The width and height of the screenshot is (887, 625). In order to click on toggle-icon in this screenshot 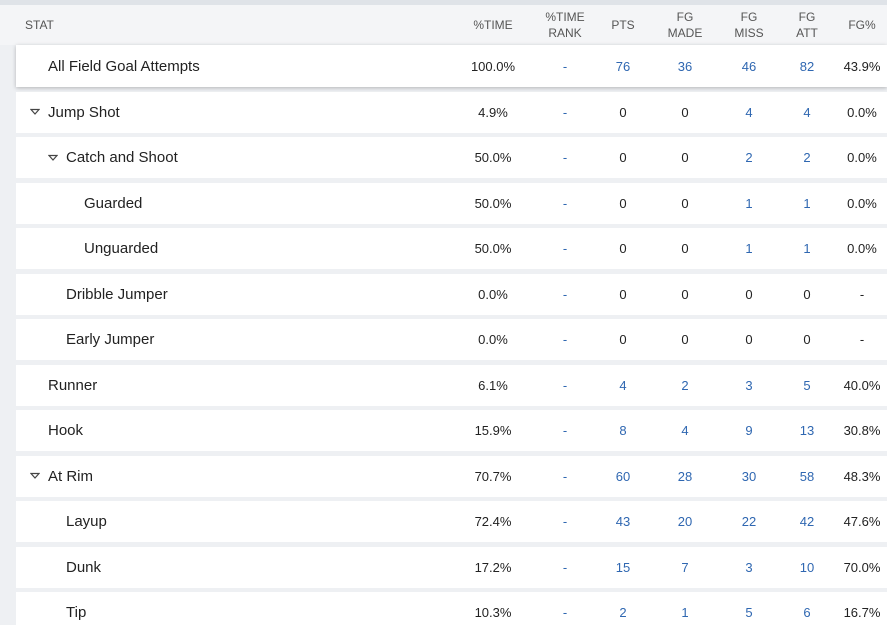, I will do `click(53, 157)`.